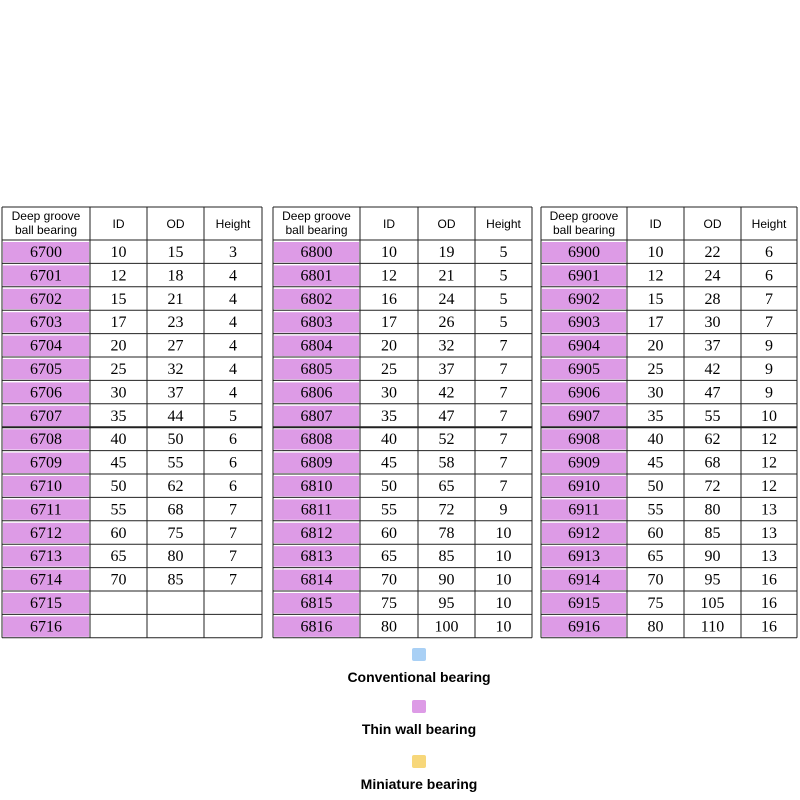  Describe the element at coordinates (46, 439) in the screenshot. I see `table-cell: 6708` at that location.